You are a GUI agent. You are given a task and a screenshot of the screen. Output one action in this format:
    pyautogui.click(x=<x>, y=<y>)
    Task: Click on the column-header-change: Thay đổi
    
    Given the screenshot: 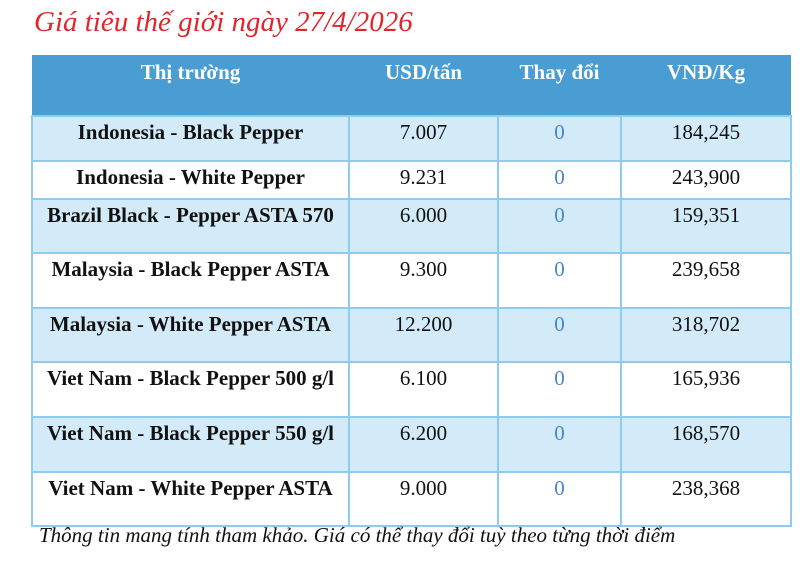 What is the action you would take?
    pyautogui.click(x=559, y=85)
    